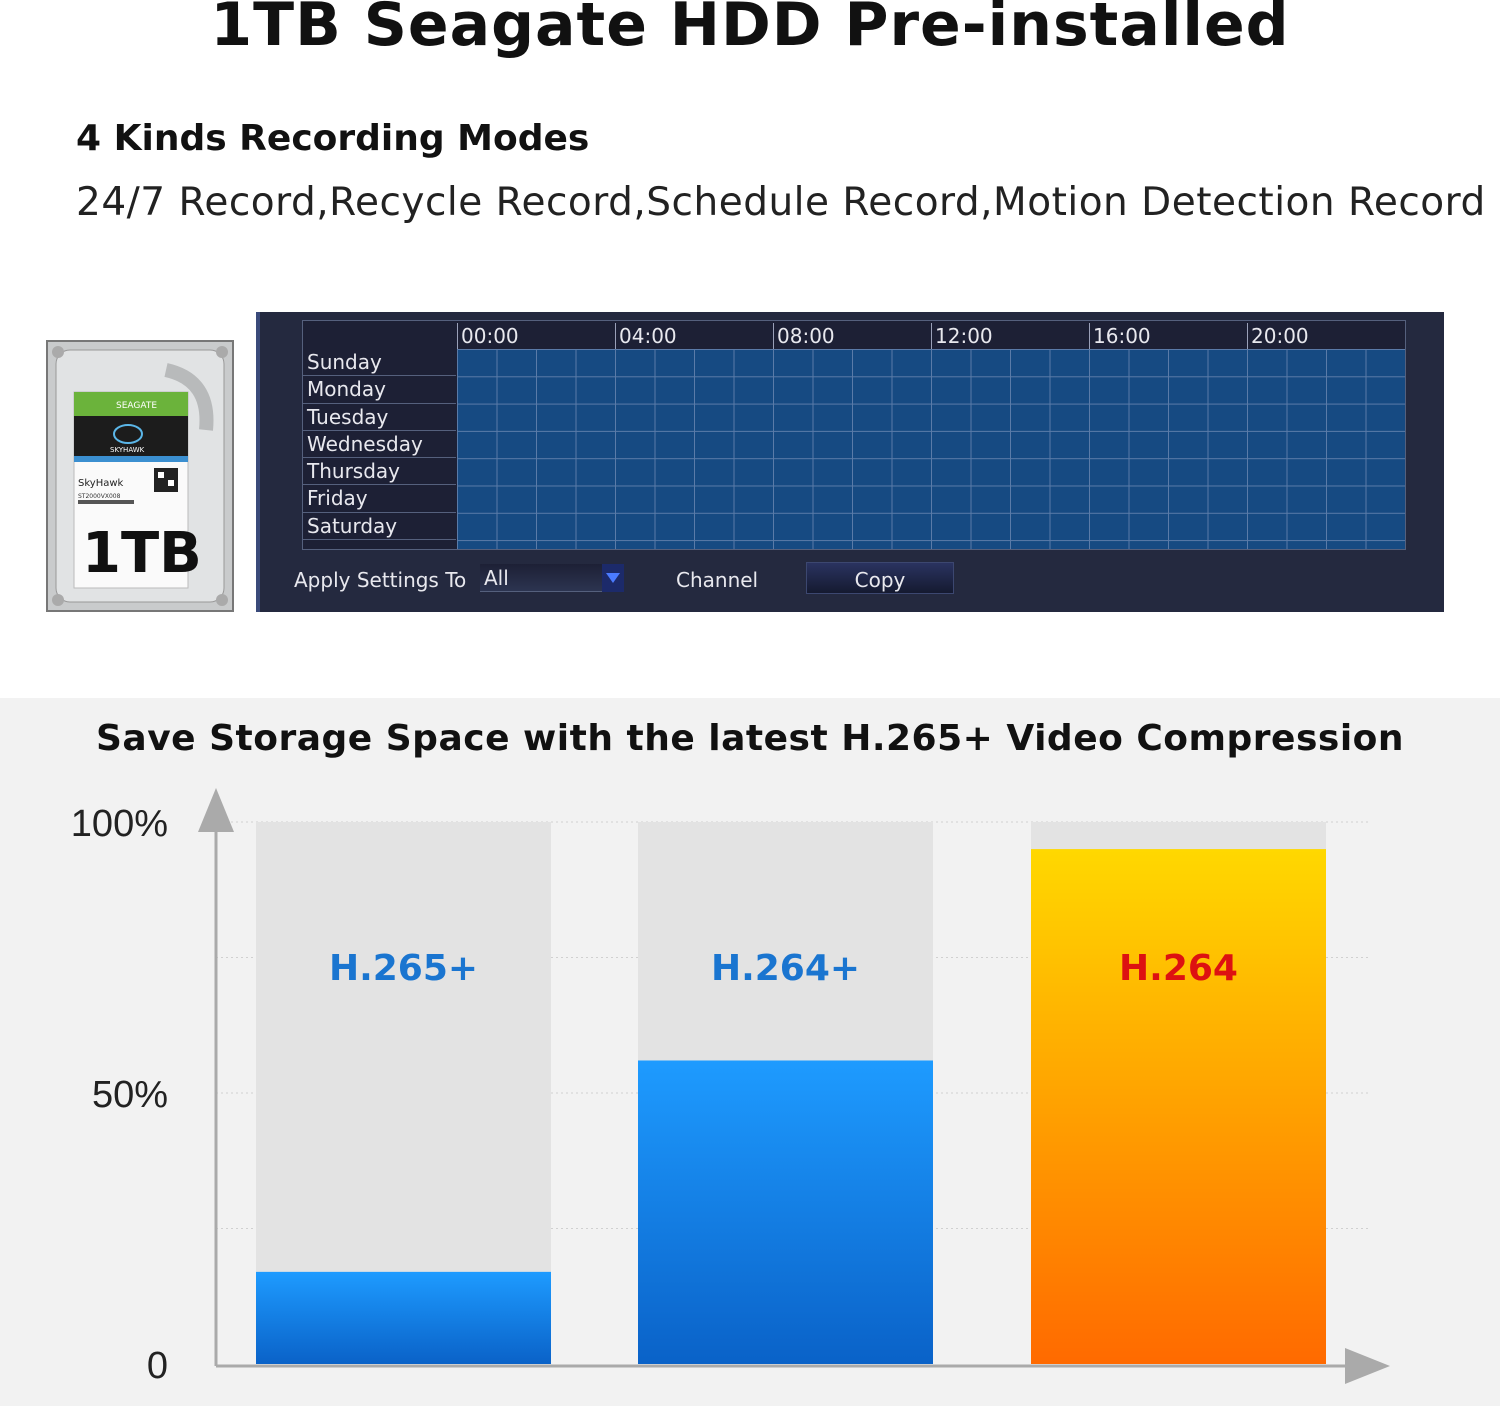  Describe the element at coordinates (379, 390) in the screenshot. I see `day-label-monday: Monday` at that location.